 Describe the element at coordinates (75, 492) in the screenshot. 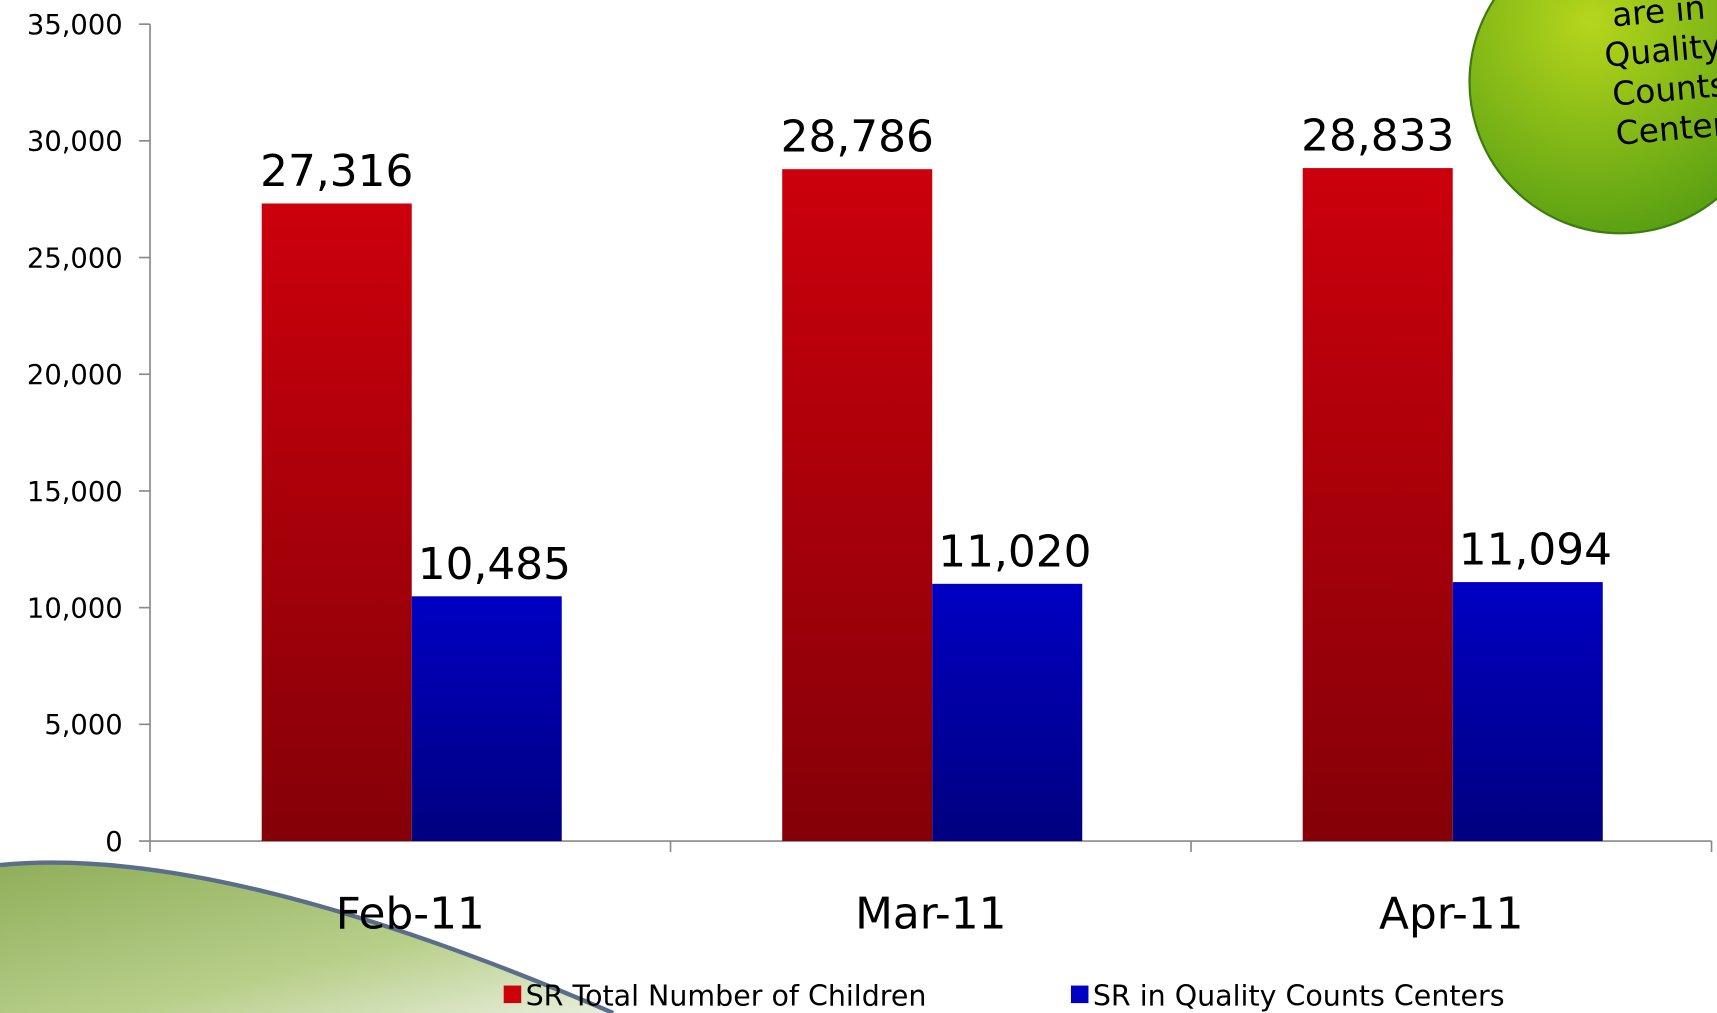

I see `y-tick-label: 15,000` at that location.